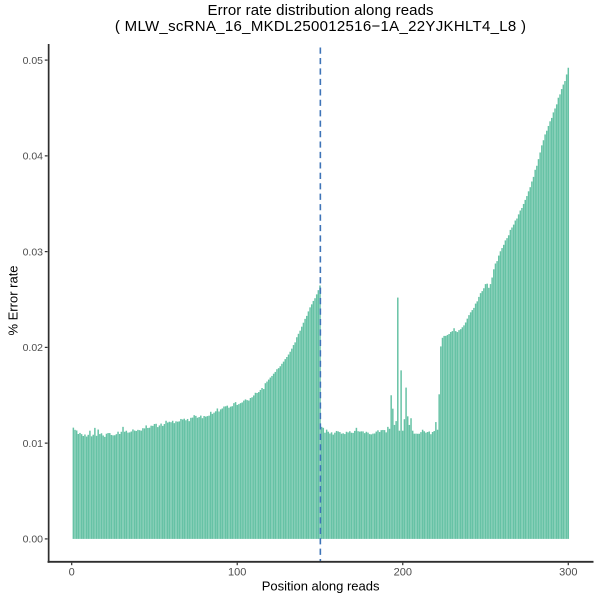  I want to click on svg-text: 0.02, so click(33, 348).